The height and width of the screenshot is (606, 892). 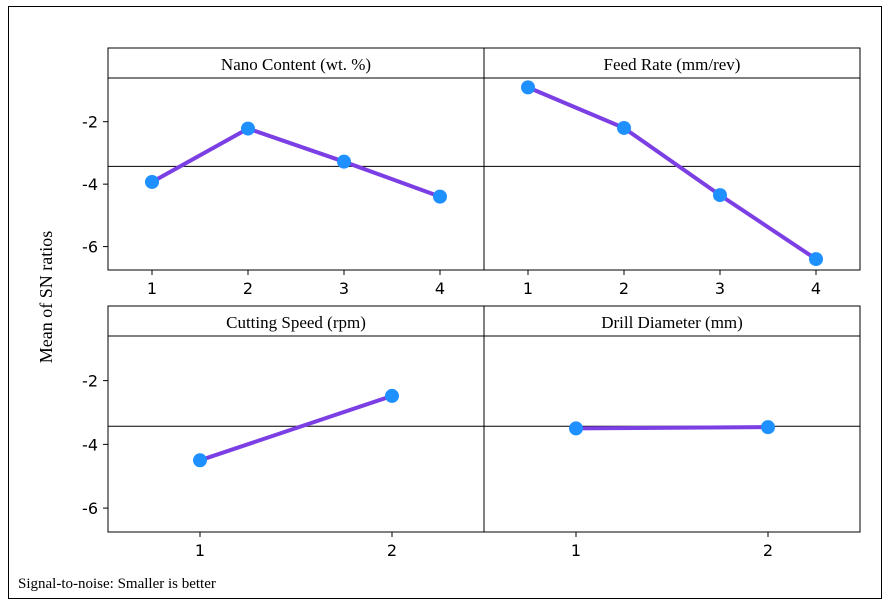 I want to click on panel-title: Feed Rate (mm/rev), so click(x=672, y=64).